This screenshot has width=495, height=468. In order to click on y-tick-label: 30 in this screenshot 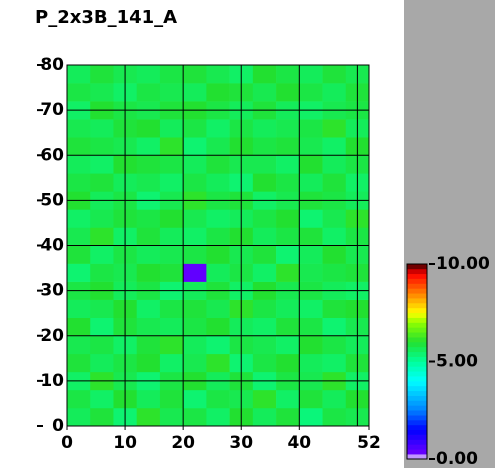, I will do `click(52, 291)`.